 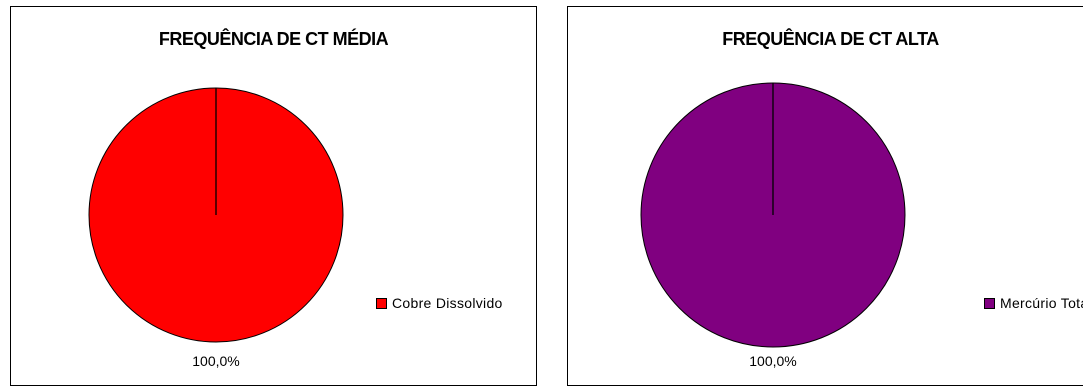 I want to click on legend: Mercúrio Total, so click(x=1033, y=303).